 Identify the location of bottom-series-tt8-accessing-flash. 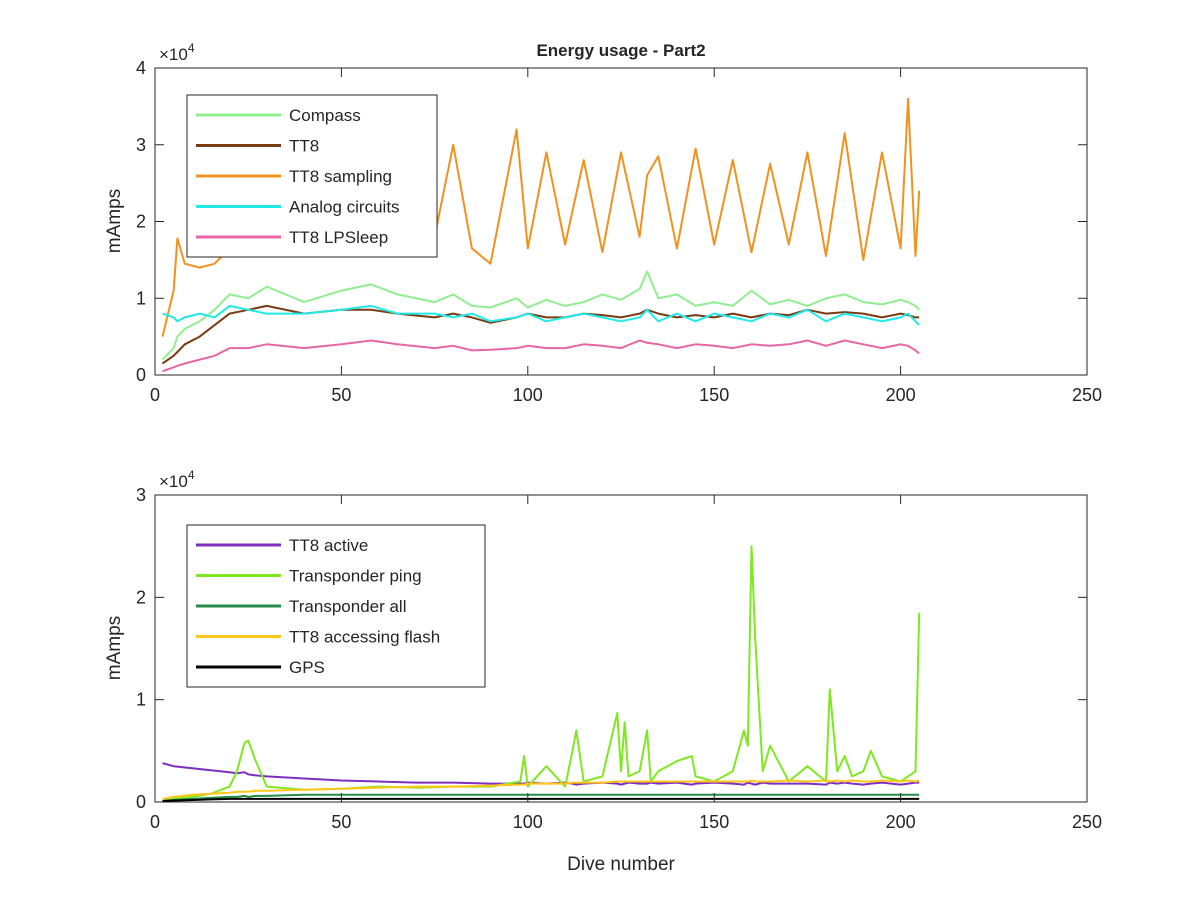
(541, 789).